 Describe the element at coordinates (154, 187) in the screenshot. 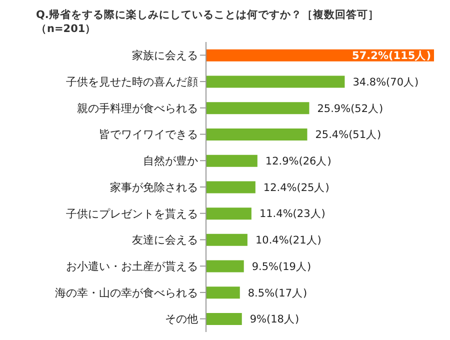

I see `y-tick-label: 家事が免除される` at that location.